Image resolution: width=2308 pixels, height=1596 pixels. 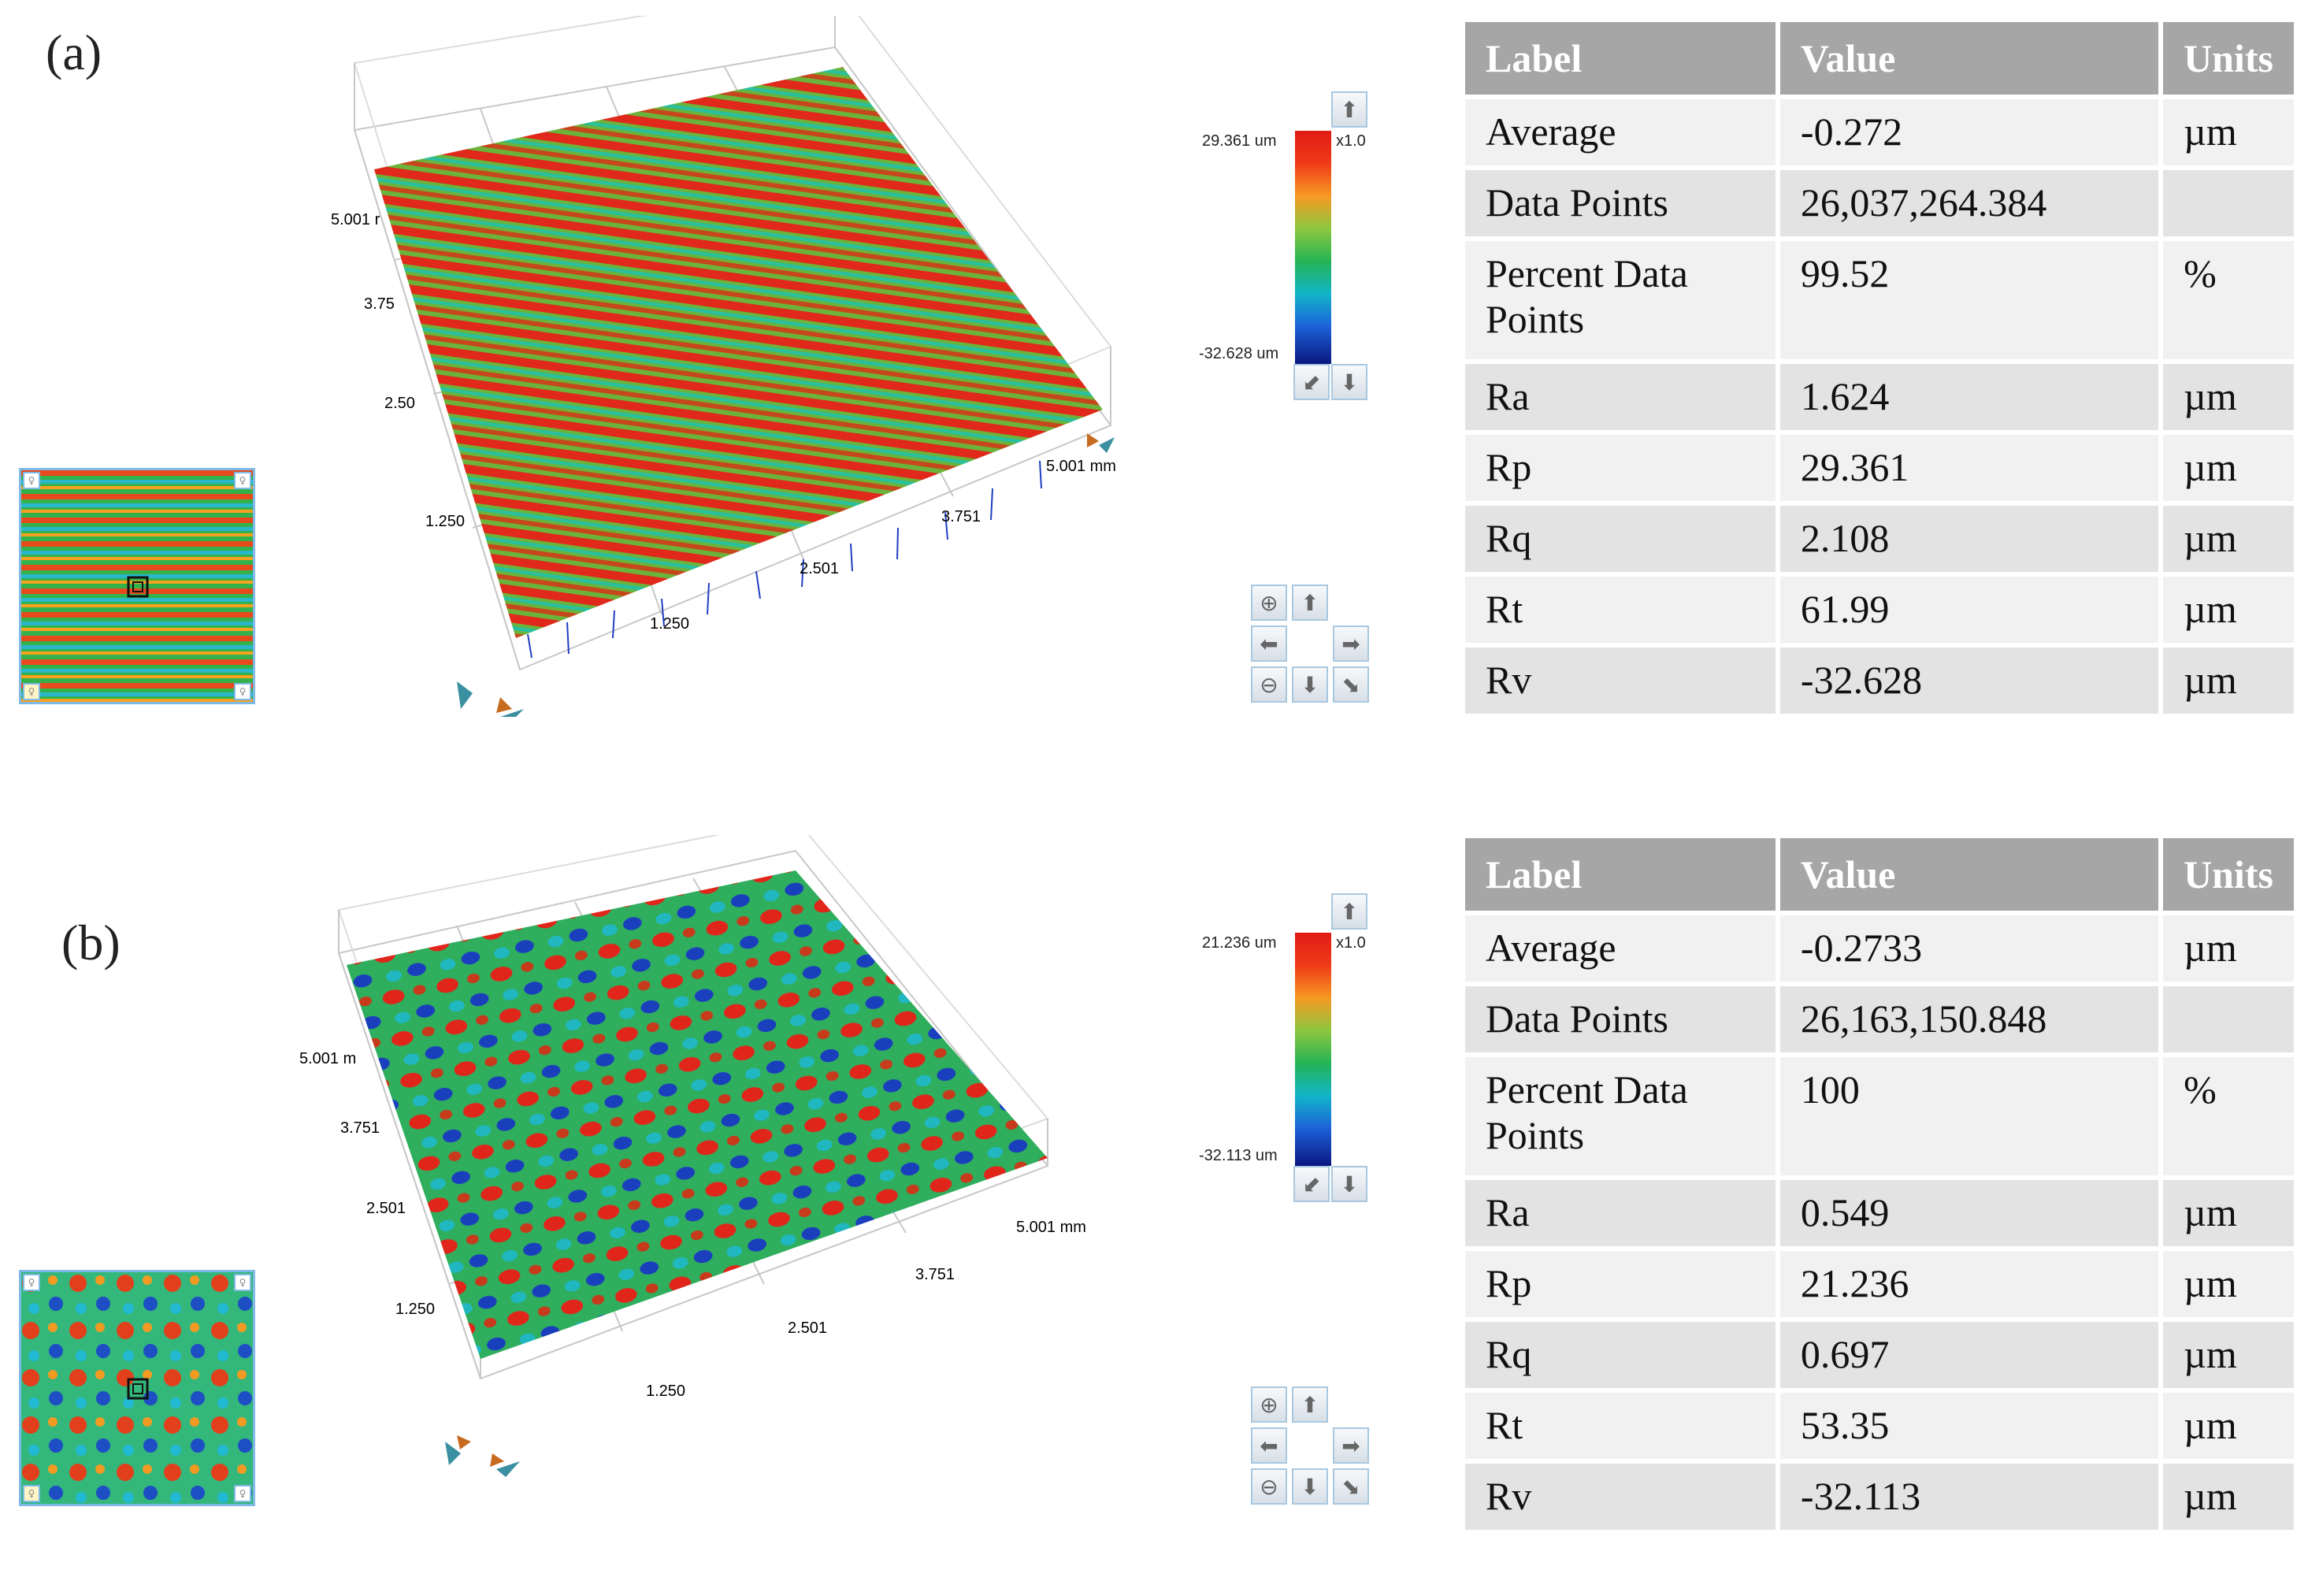 I want to click on cell-label: Percent Data Points, so click(x=1620, y=1116).